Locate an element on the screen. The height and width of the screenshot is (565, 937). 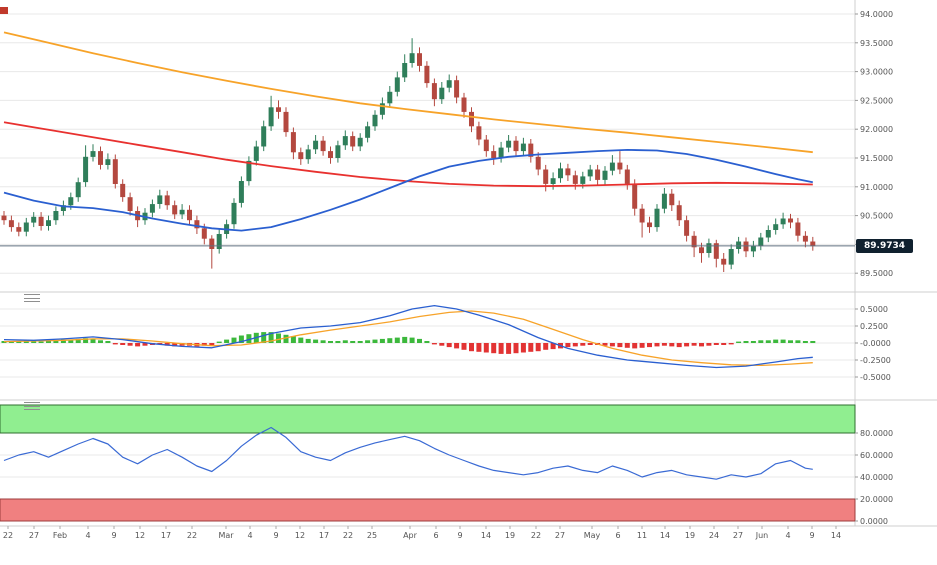
svg-text: Apr is located at coordinates (410, 535).